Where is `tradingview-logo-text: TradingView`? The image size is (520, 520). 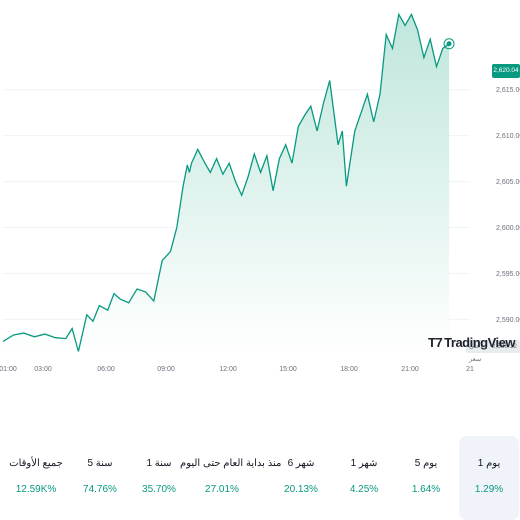 tradingview-logo-text: TradingView is located at coordinates (480, 342).